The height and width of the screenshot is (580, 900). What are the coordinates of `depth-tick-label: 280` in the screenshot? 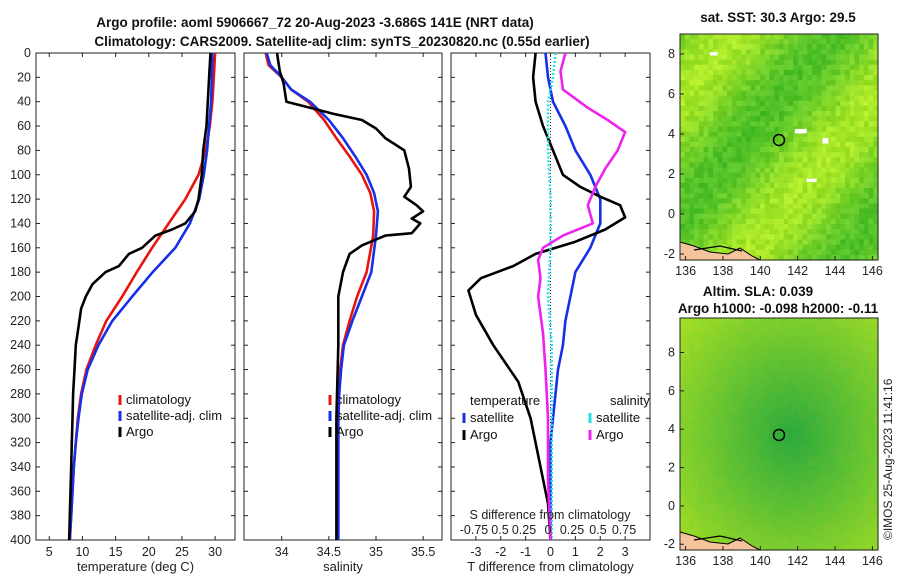 It's located at (20, 394).